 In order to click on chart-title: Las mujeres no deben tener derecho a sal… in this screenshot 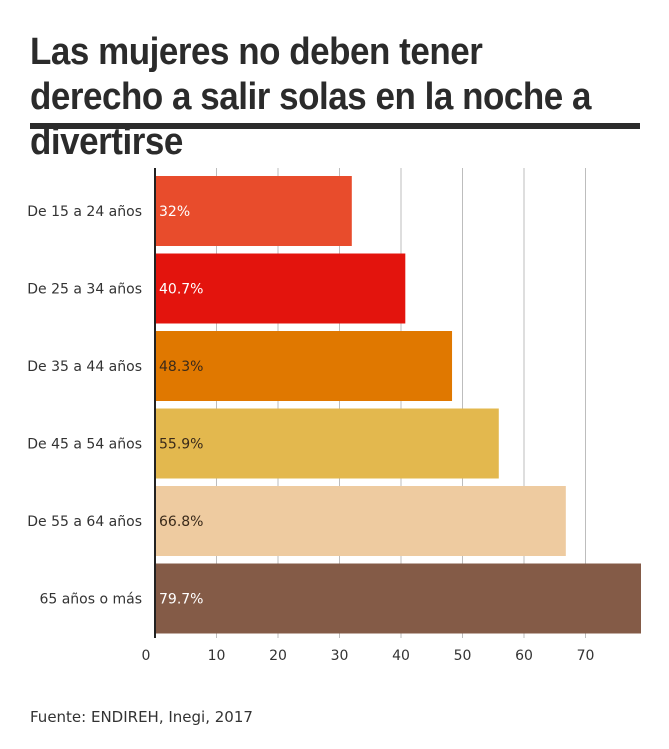, I will do `click(310, 97)`.